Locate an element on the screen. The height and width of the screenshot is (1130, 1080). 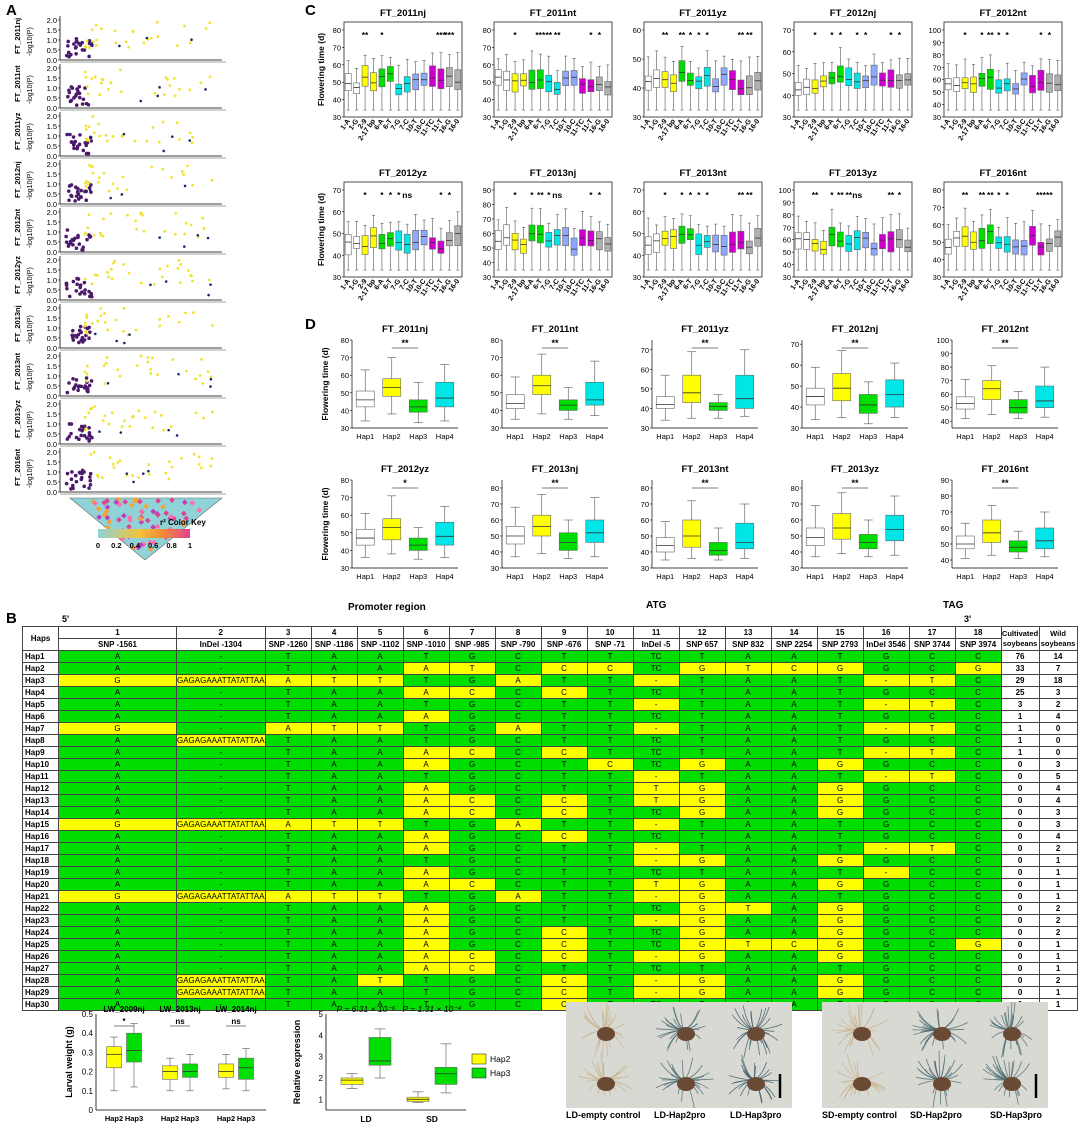
column-name: SNP -1186 is located at coordinates (334, 644).